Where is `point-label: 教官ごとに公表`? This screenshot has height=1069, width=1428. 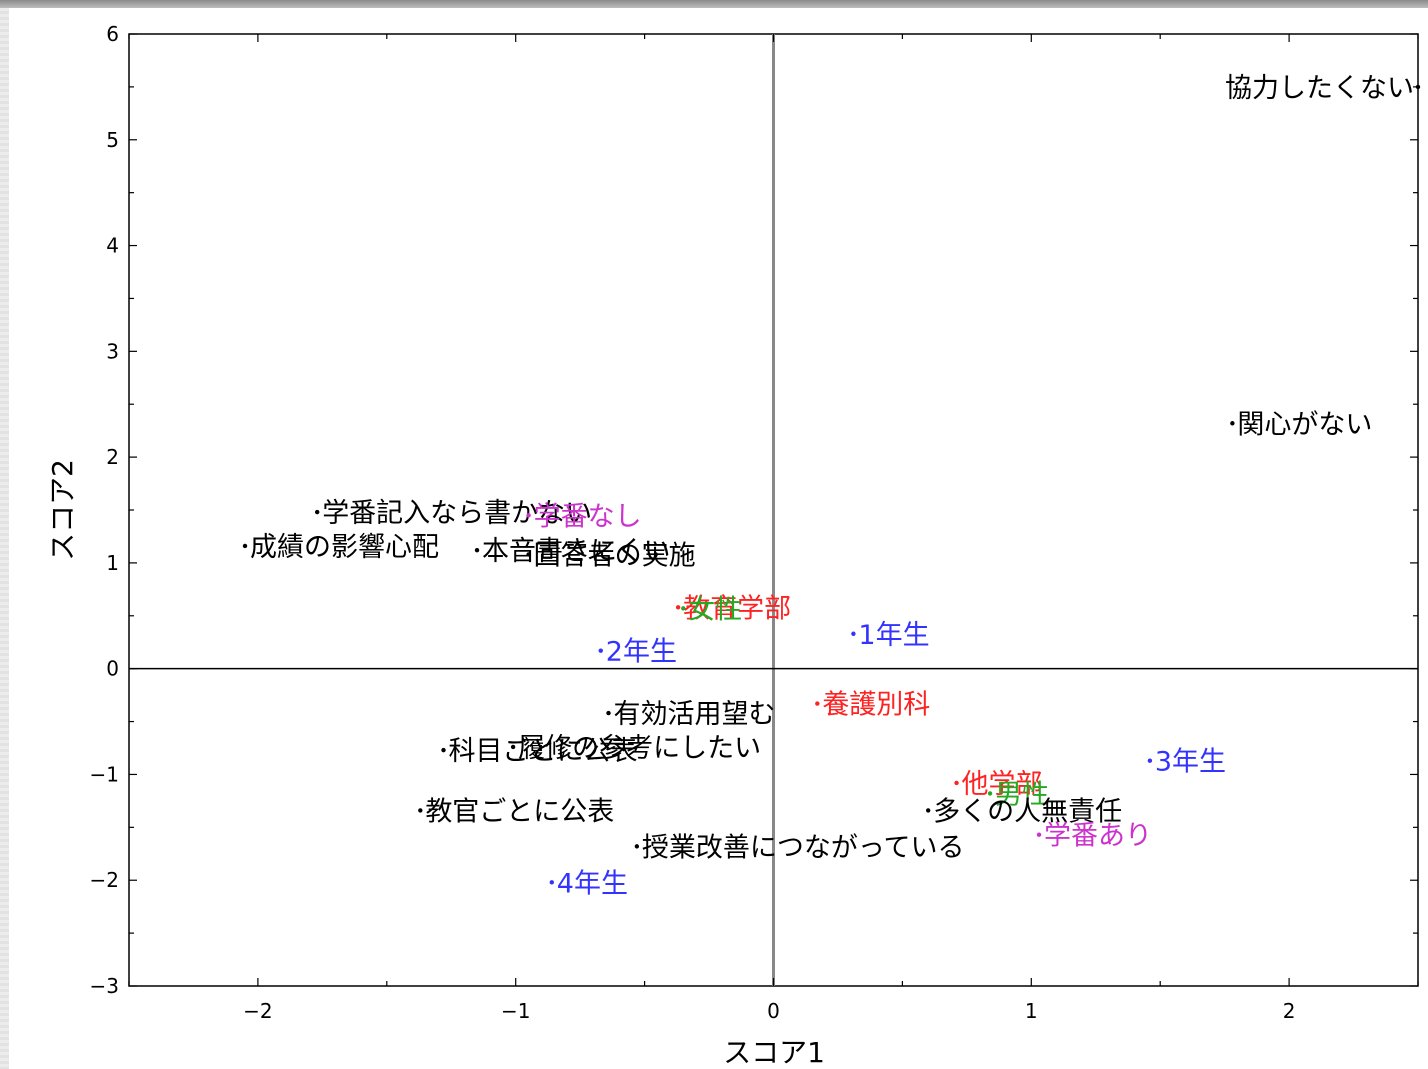
point-label: 教官ごとに公表 is located at coordinates (519, 811).